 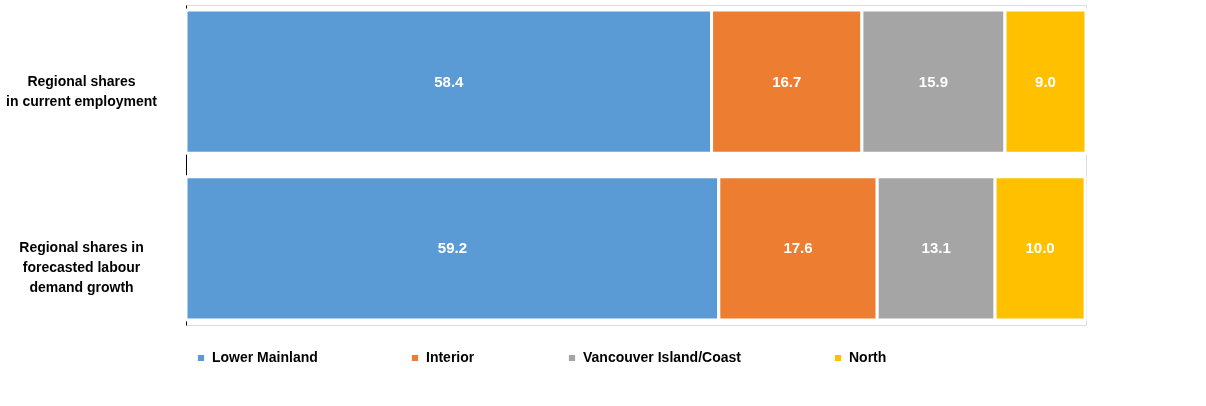 What do you see at coordinates (868, 357) in the screenshot?
I see `legend-label: North` at bounding box center [868, 357].